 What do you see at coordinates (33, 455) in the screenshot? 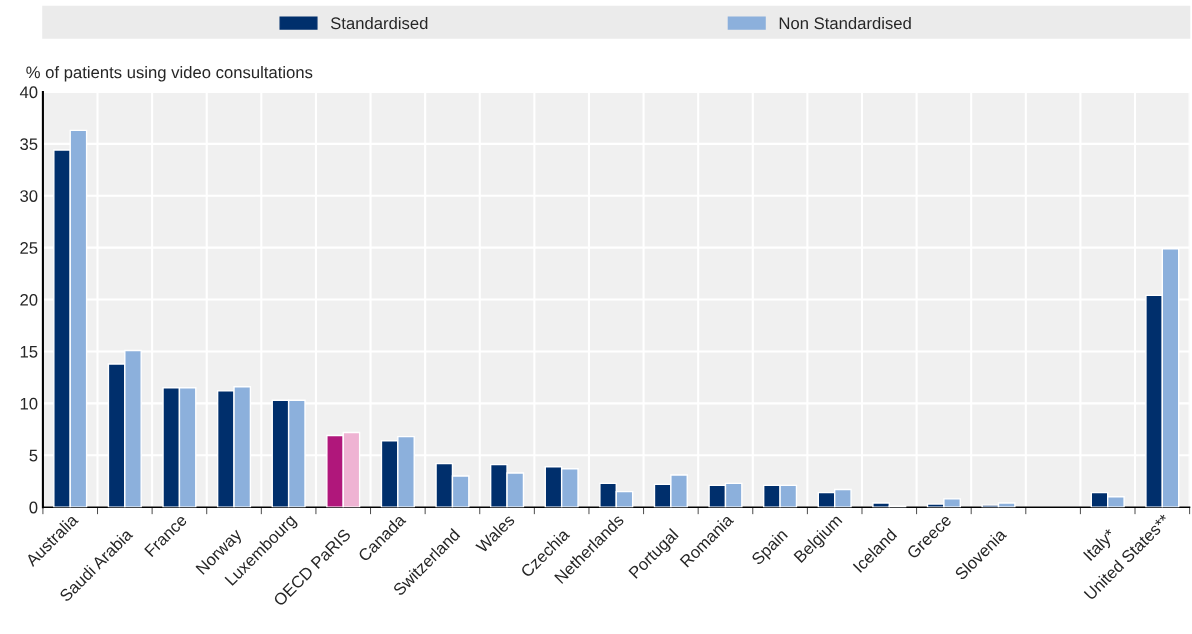
I see `y-tick-label: 5` at bounding box center [33, 455].